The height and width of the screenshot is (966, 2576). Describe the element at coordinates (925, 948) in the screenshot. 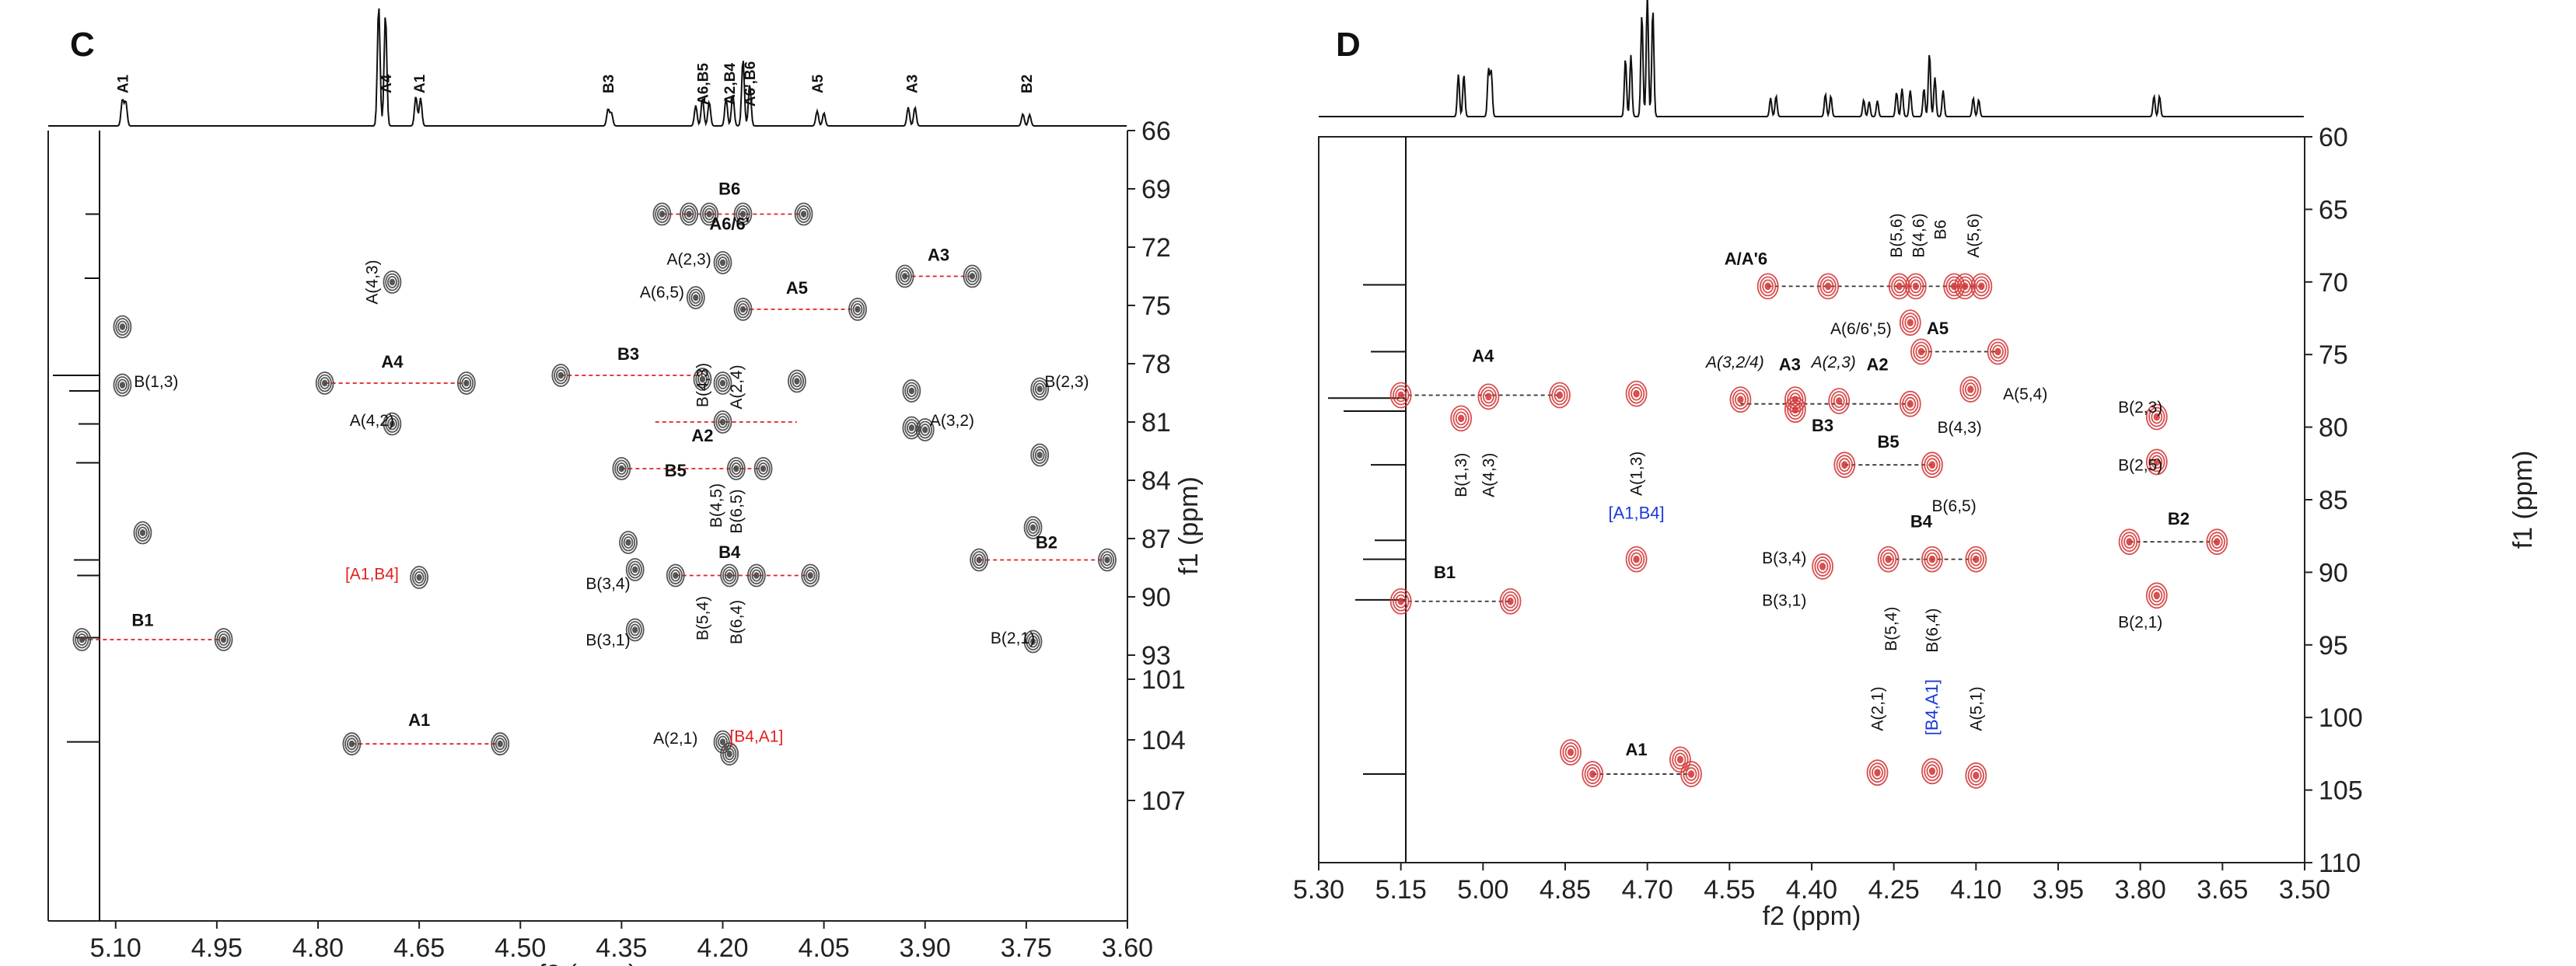

I see `x-tick-label: 3.90` at that location.